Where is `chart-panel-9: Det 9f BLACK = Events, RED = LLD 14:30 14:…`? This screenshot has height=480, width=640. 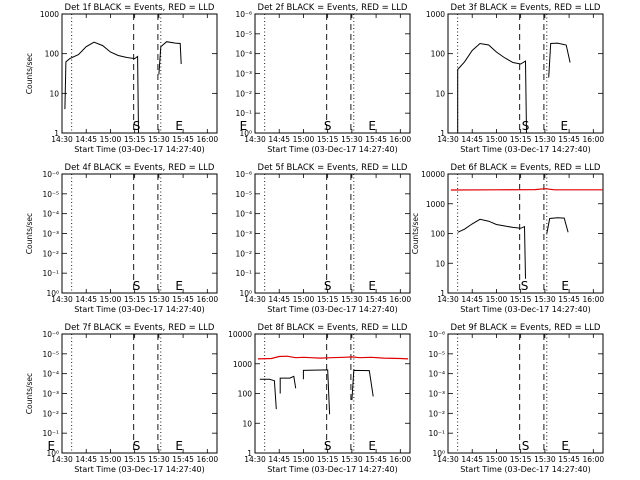 chart-panel-9: Det 9f BLACK = Events, RED = LLD 14:30 14:… is located at coordinates (516, 398).